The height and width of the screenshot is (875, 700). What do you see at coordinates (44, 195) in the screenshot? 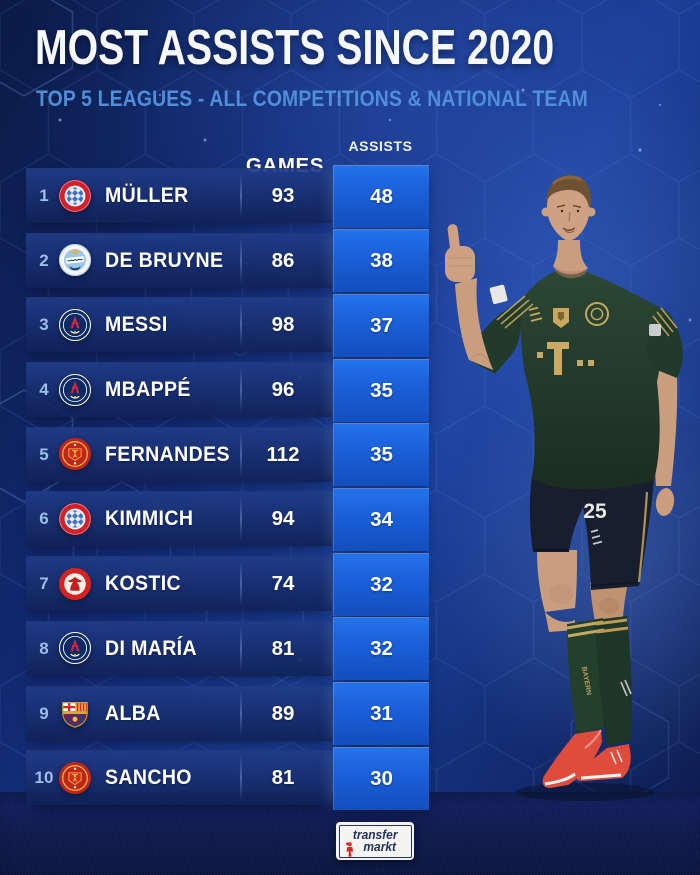
I see `rank-number: 1` at bounding box center [44, 195].